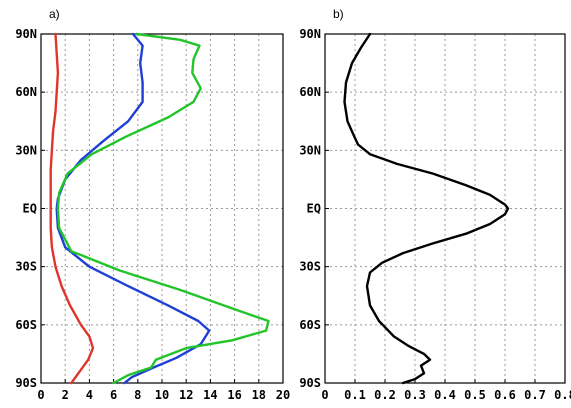 This screenshot has height=408, width=571. Describe the element at coordinates (65, 395) in the screenshot. I see `x-tick-label: 2` at that location.